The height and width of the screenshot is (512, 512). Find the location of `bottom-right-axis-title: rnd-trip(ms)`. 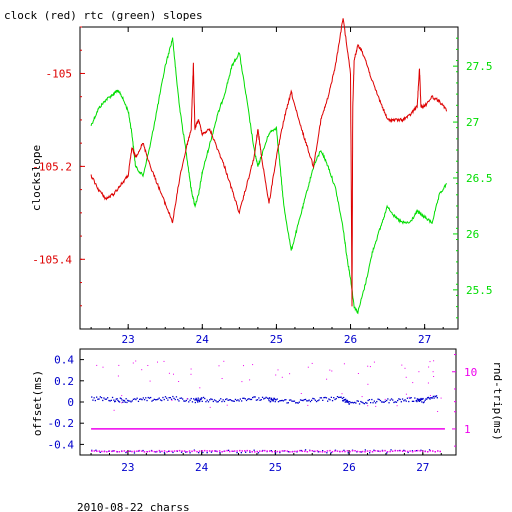

bottom-right-axis-title: rnd-trip(ms) is located at coordinates (497, 400).